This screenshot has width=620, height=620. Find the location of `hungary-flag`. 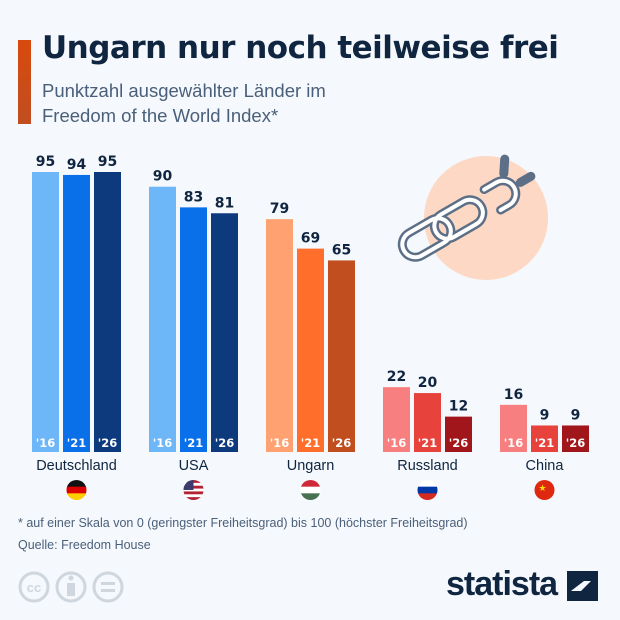

hungary-flag is located at coordinates (310, 490).